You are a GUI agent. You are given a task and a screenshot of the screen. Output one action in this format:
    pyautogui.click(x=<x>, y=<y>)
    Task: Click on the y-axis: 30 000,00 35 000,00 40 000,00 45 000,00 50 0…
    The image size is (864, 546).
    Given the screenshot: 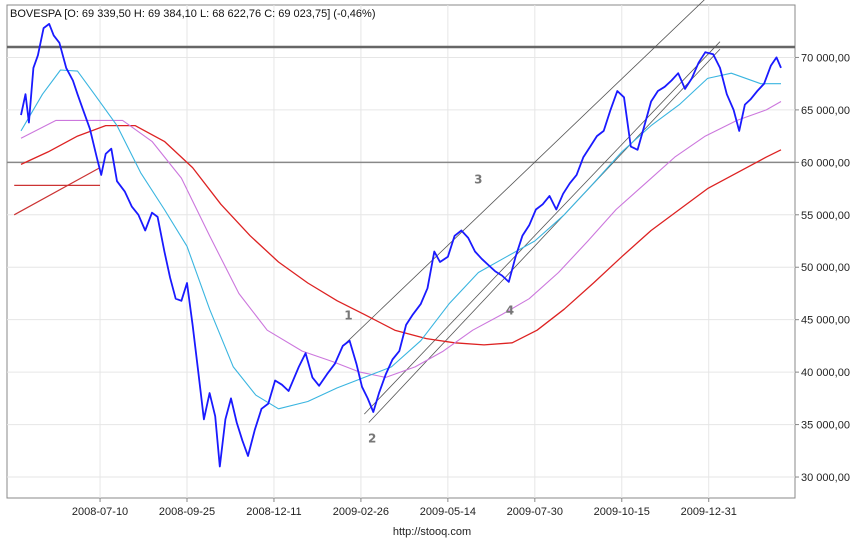 What is the action you would take?
    pyautogui.click(x=822, y=268)
    